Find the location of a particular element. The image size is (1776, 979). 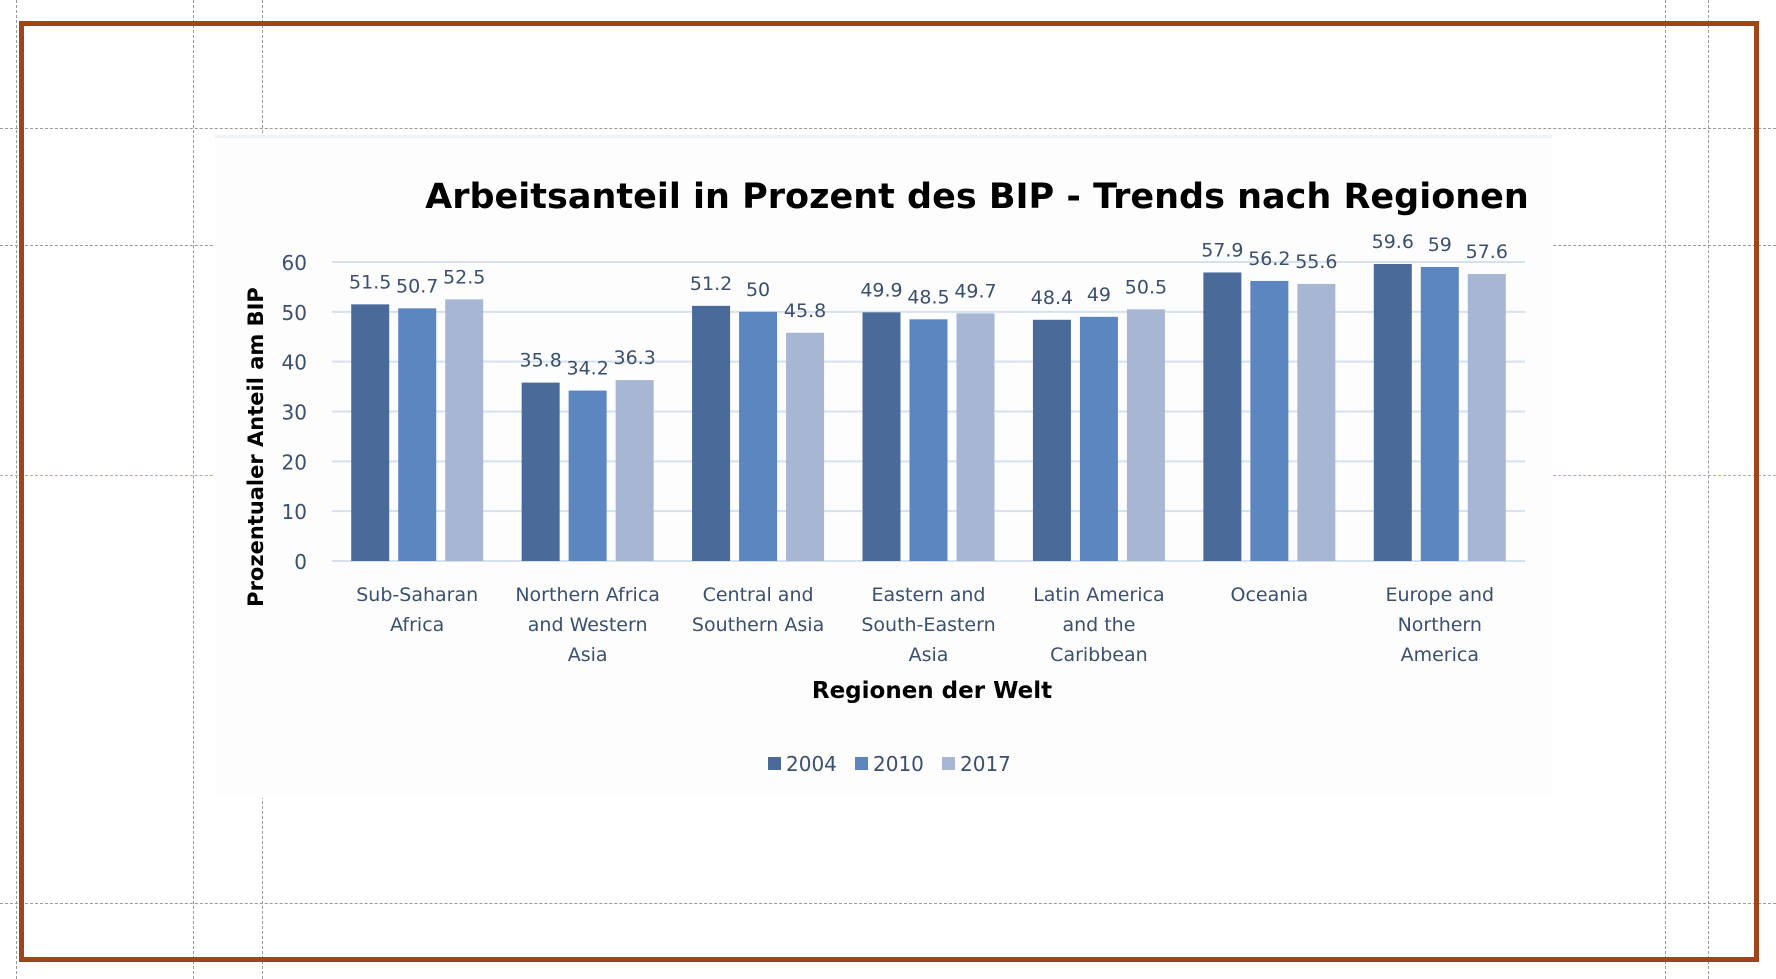

data-label: 57.6 is located at coordinates (1487, 252).